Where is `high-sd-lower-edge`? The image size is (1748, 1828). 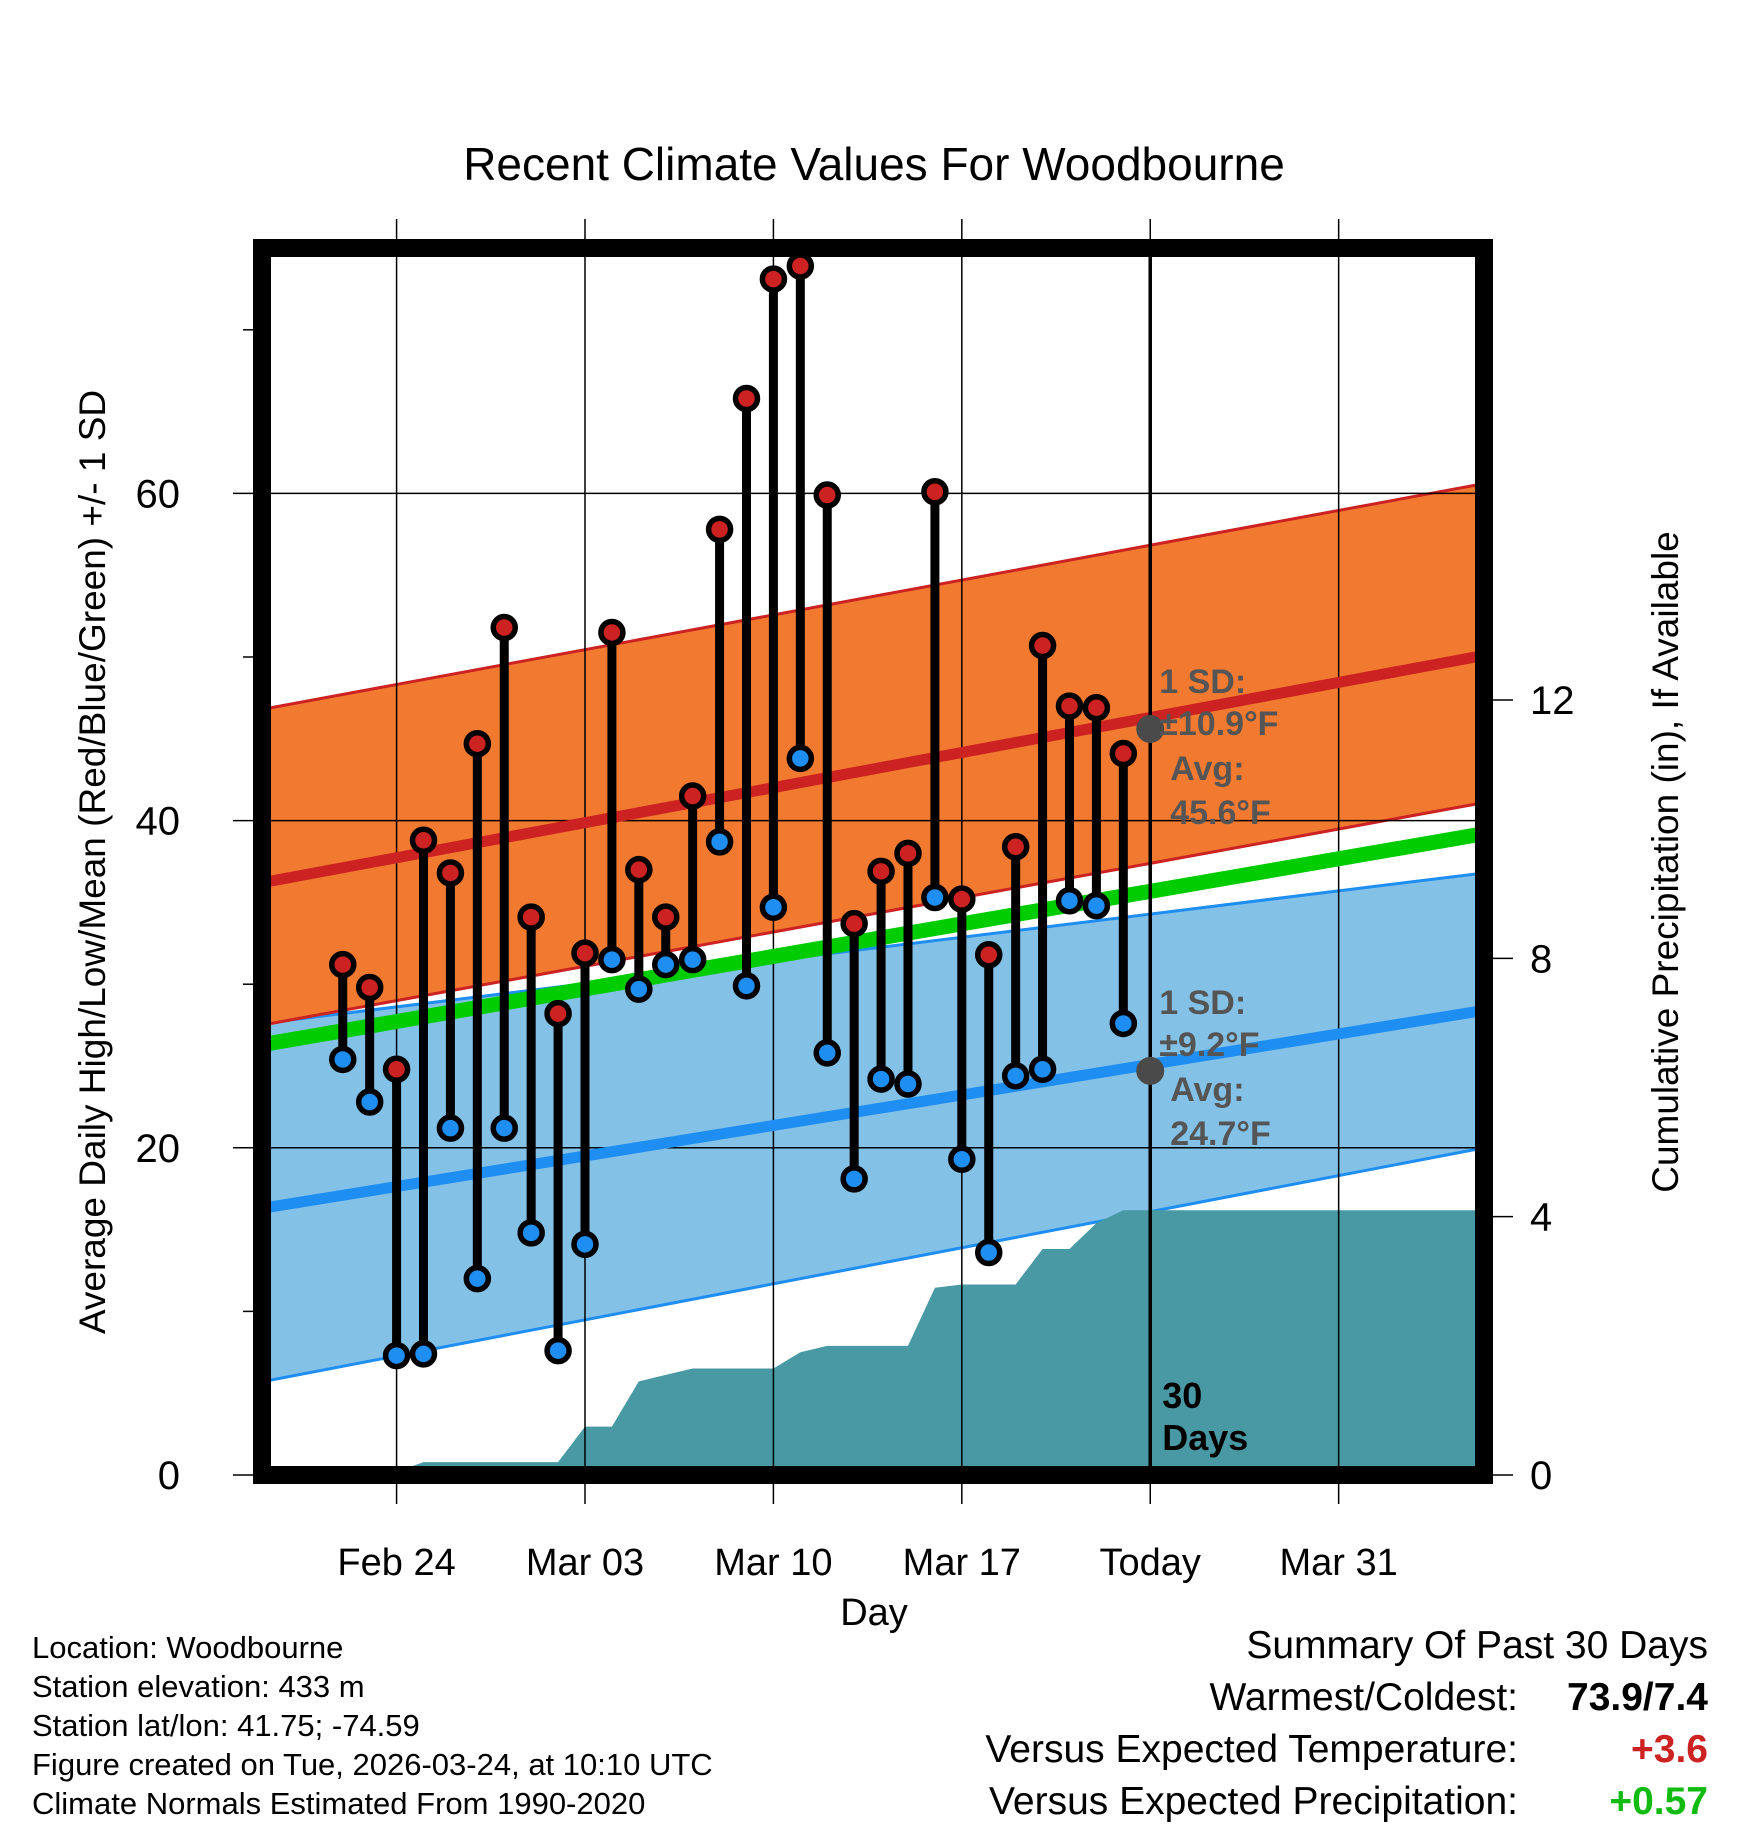
high-sd-lower-edge is located at coordinates (873, 914).